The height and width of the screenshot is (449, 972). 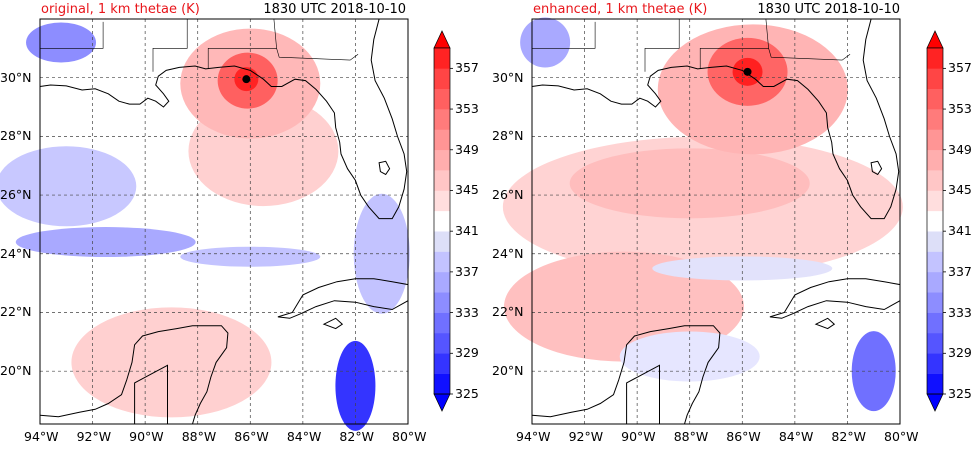 I want to click on right-colorbar, so click(x=936, y=221).